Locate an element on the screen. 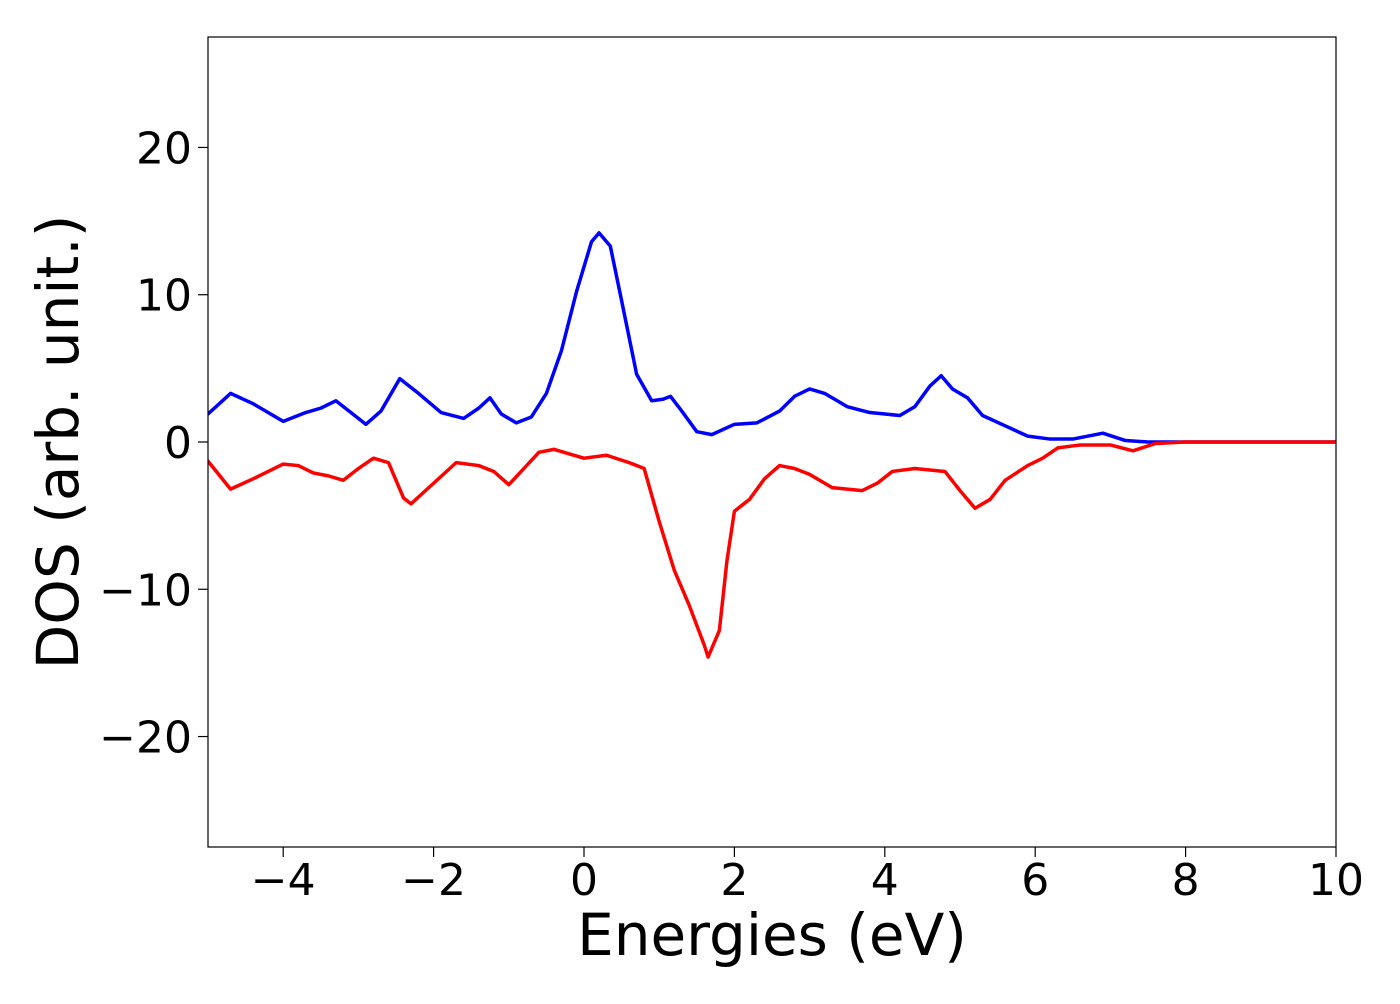 The height and width of the screenshot is (1004, 1400). x-tick-label: −2 is located at coordinates (433, 880).